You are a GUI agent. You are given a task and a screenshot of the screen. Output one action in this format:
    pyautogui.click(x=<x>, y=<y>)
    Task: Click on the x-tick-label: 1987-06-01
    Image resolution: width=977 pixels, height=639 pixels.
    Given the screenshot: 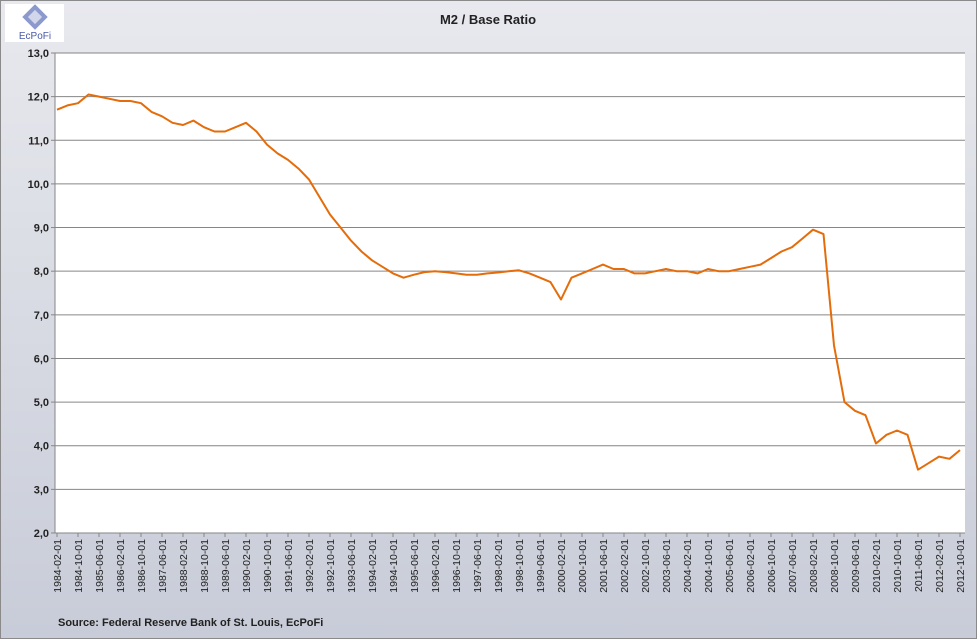 What is the action you would take?
    pyautogui.click(x=163, y=566)
    